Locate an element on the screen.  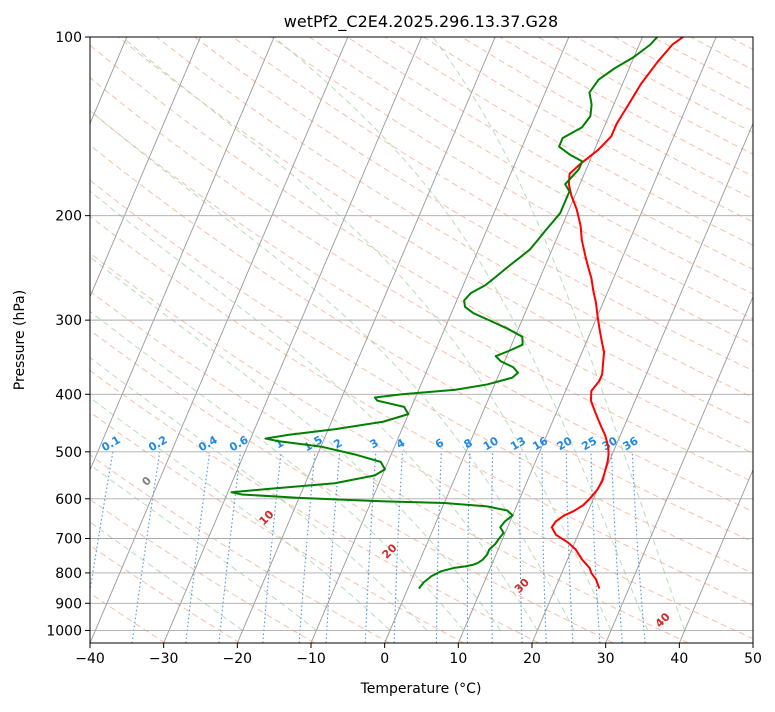
x-tick-label: −30 is located at coordinates (164, 659).